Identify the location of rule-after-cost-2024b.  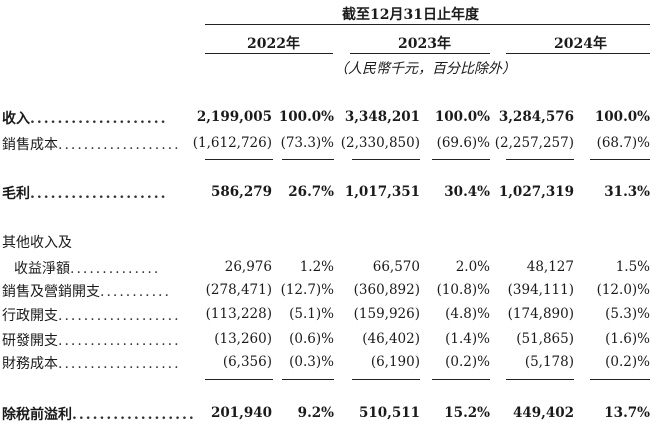
(620, 159).